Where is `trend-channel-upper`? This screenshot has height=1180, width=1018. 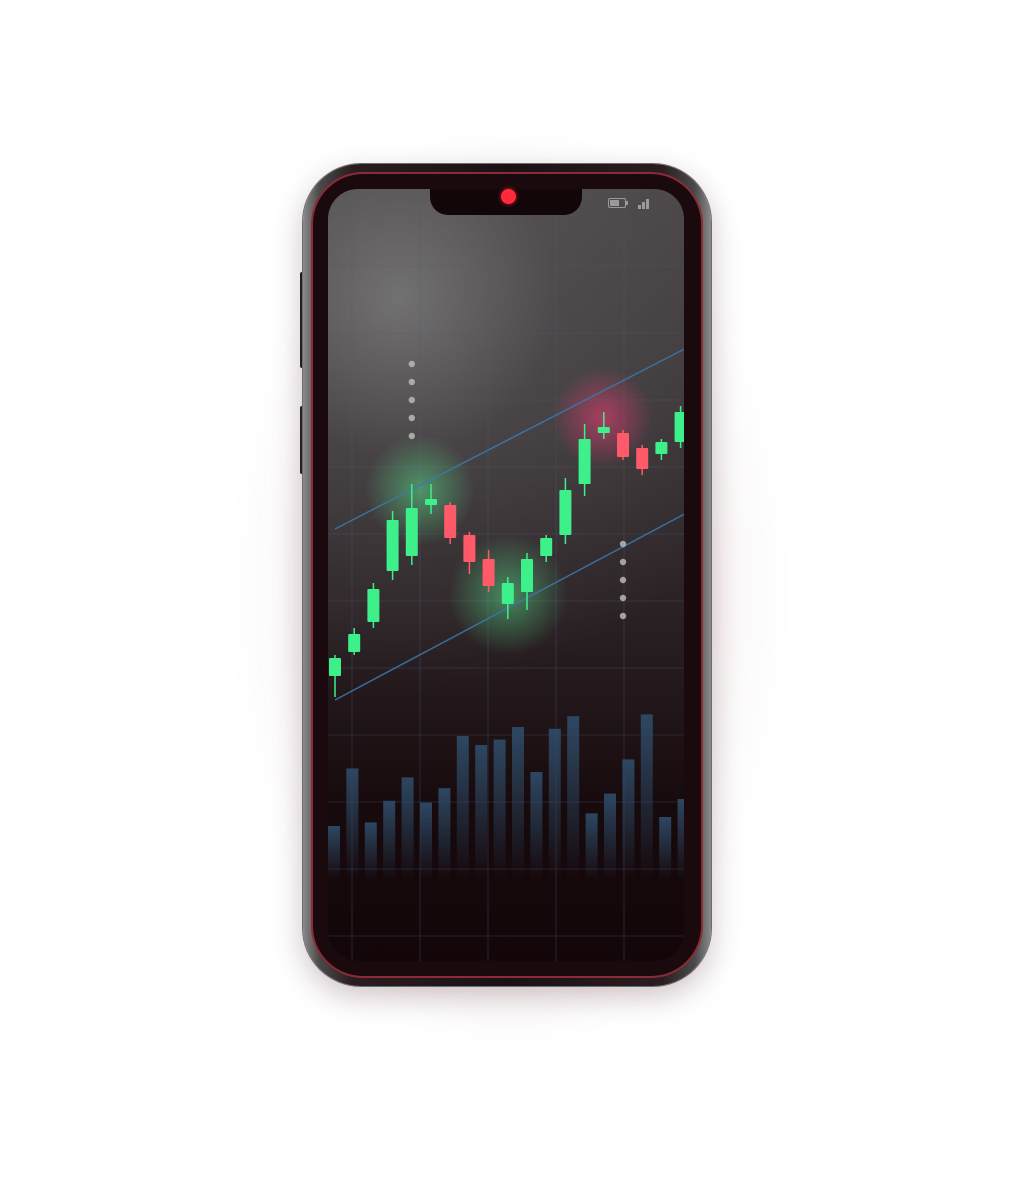 trend-channel-upper is located at coordinates (509, 437).